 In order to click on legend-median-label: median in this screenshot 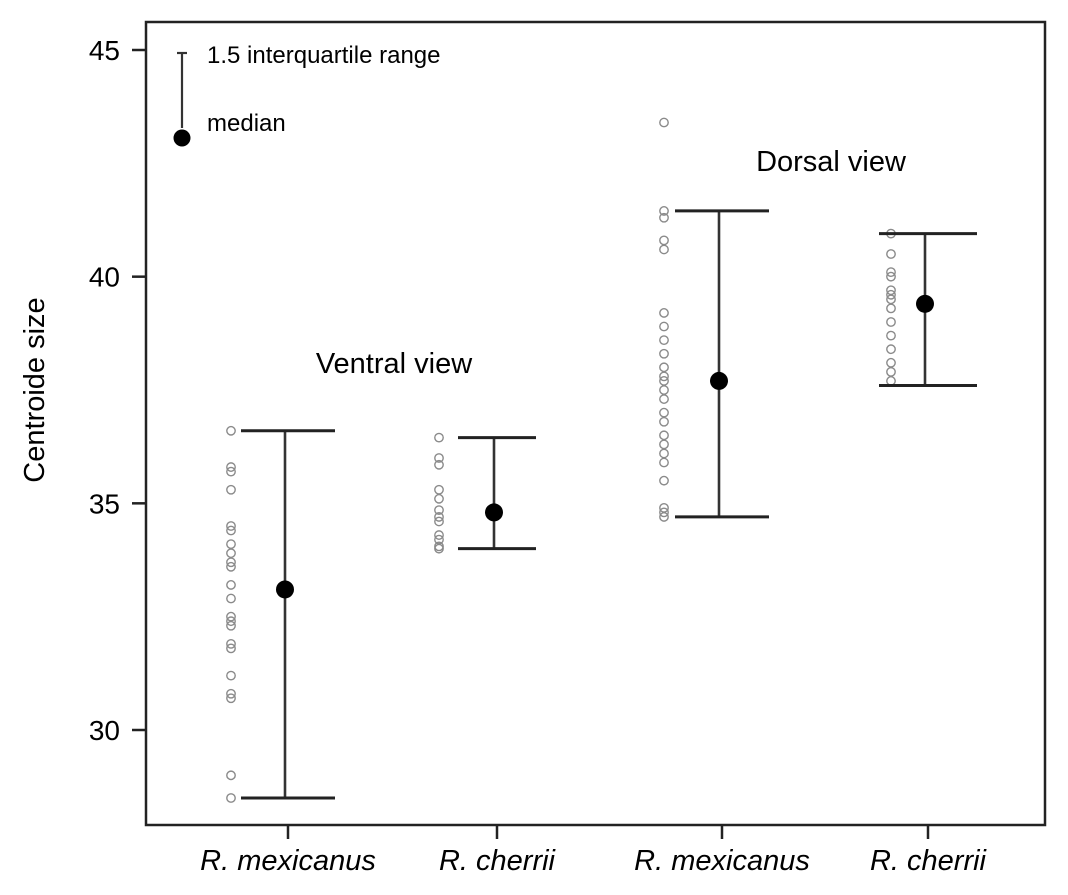, I will do `click(246, 123)`.